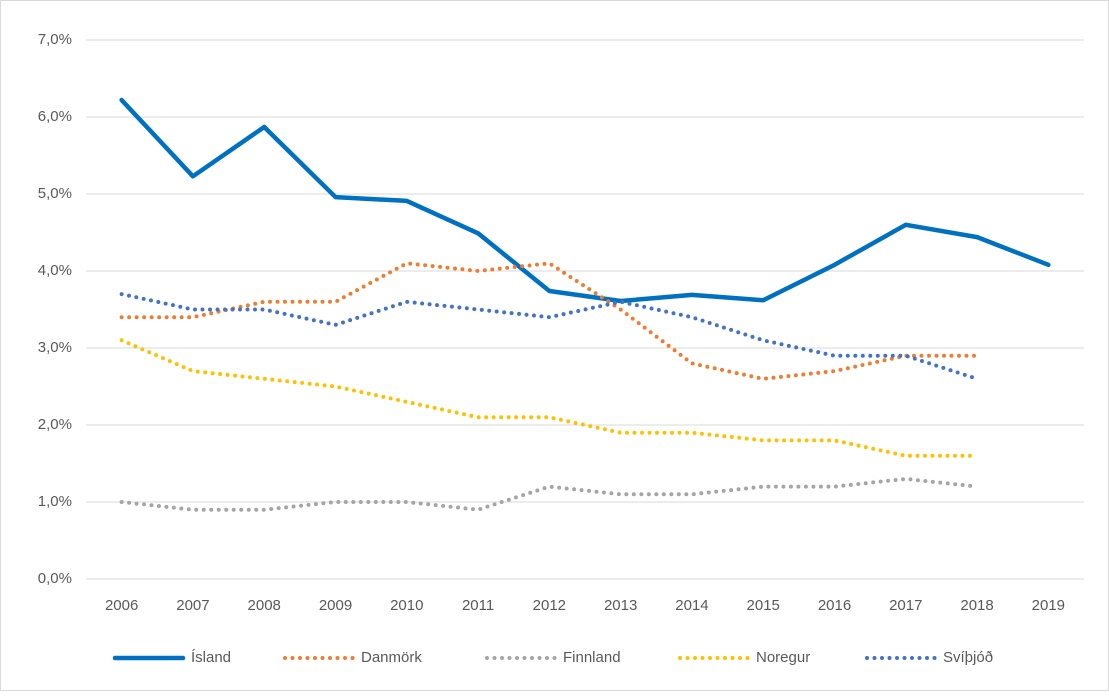  Describe the element at coordinates (968, 657) in the screenshot. I see `legend-label: Svíþjóð` at that location.